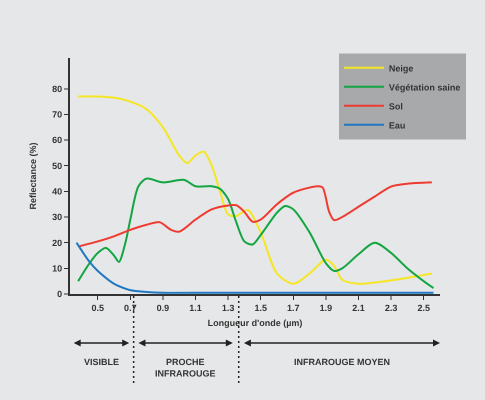 This screenshot has height=400, width=485. Describe the element at coordinates (195, 307) in the screenshot. I see `x-tick-label: 1.1` at that location.